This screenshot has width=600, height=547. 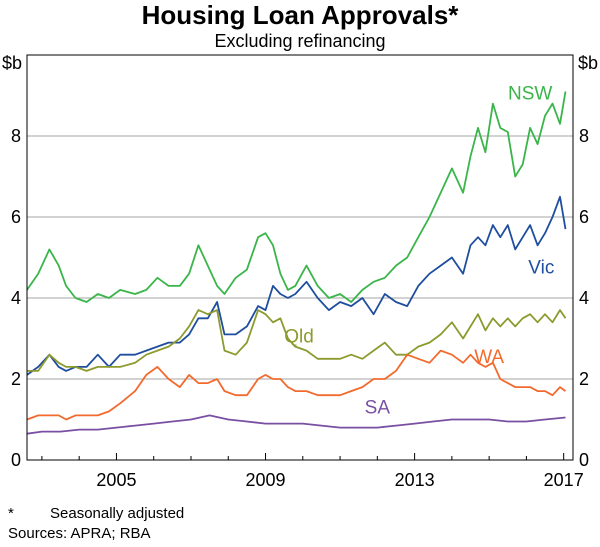 What do you see at coordinates (530, 94) in the screenshot?
I see `series-label-nsw: NSW` at bounding box center [530, 94].